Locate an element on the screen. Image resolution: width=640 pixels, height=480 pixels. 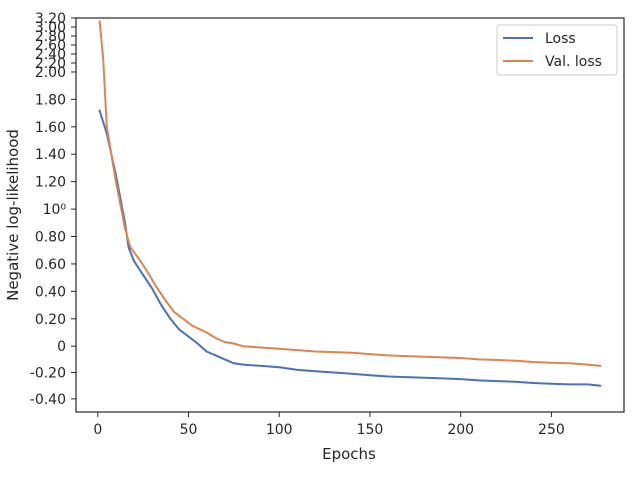
y-tick-label: 3.00 is located at coordinates (50, 28).